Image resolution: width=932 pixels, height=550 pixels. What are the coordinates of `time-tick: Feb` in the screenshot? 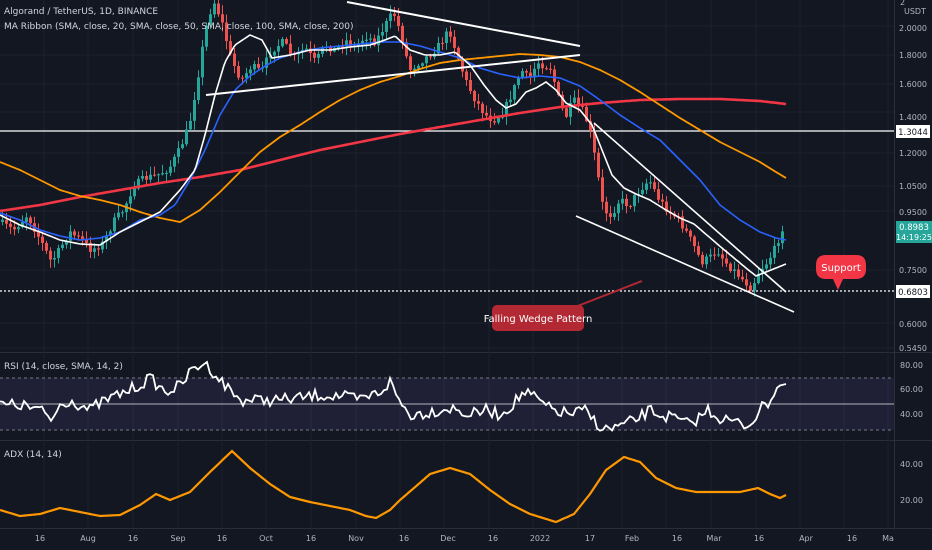 It's located at (632, 538).